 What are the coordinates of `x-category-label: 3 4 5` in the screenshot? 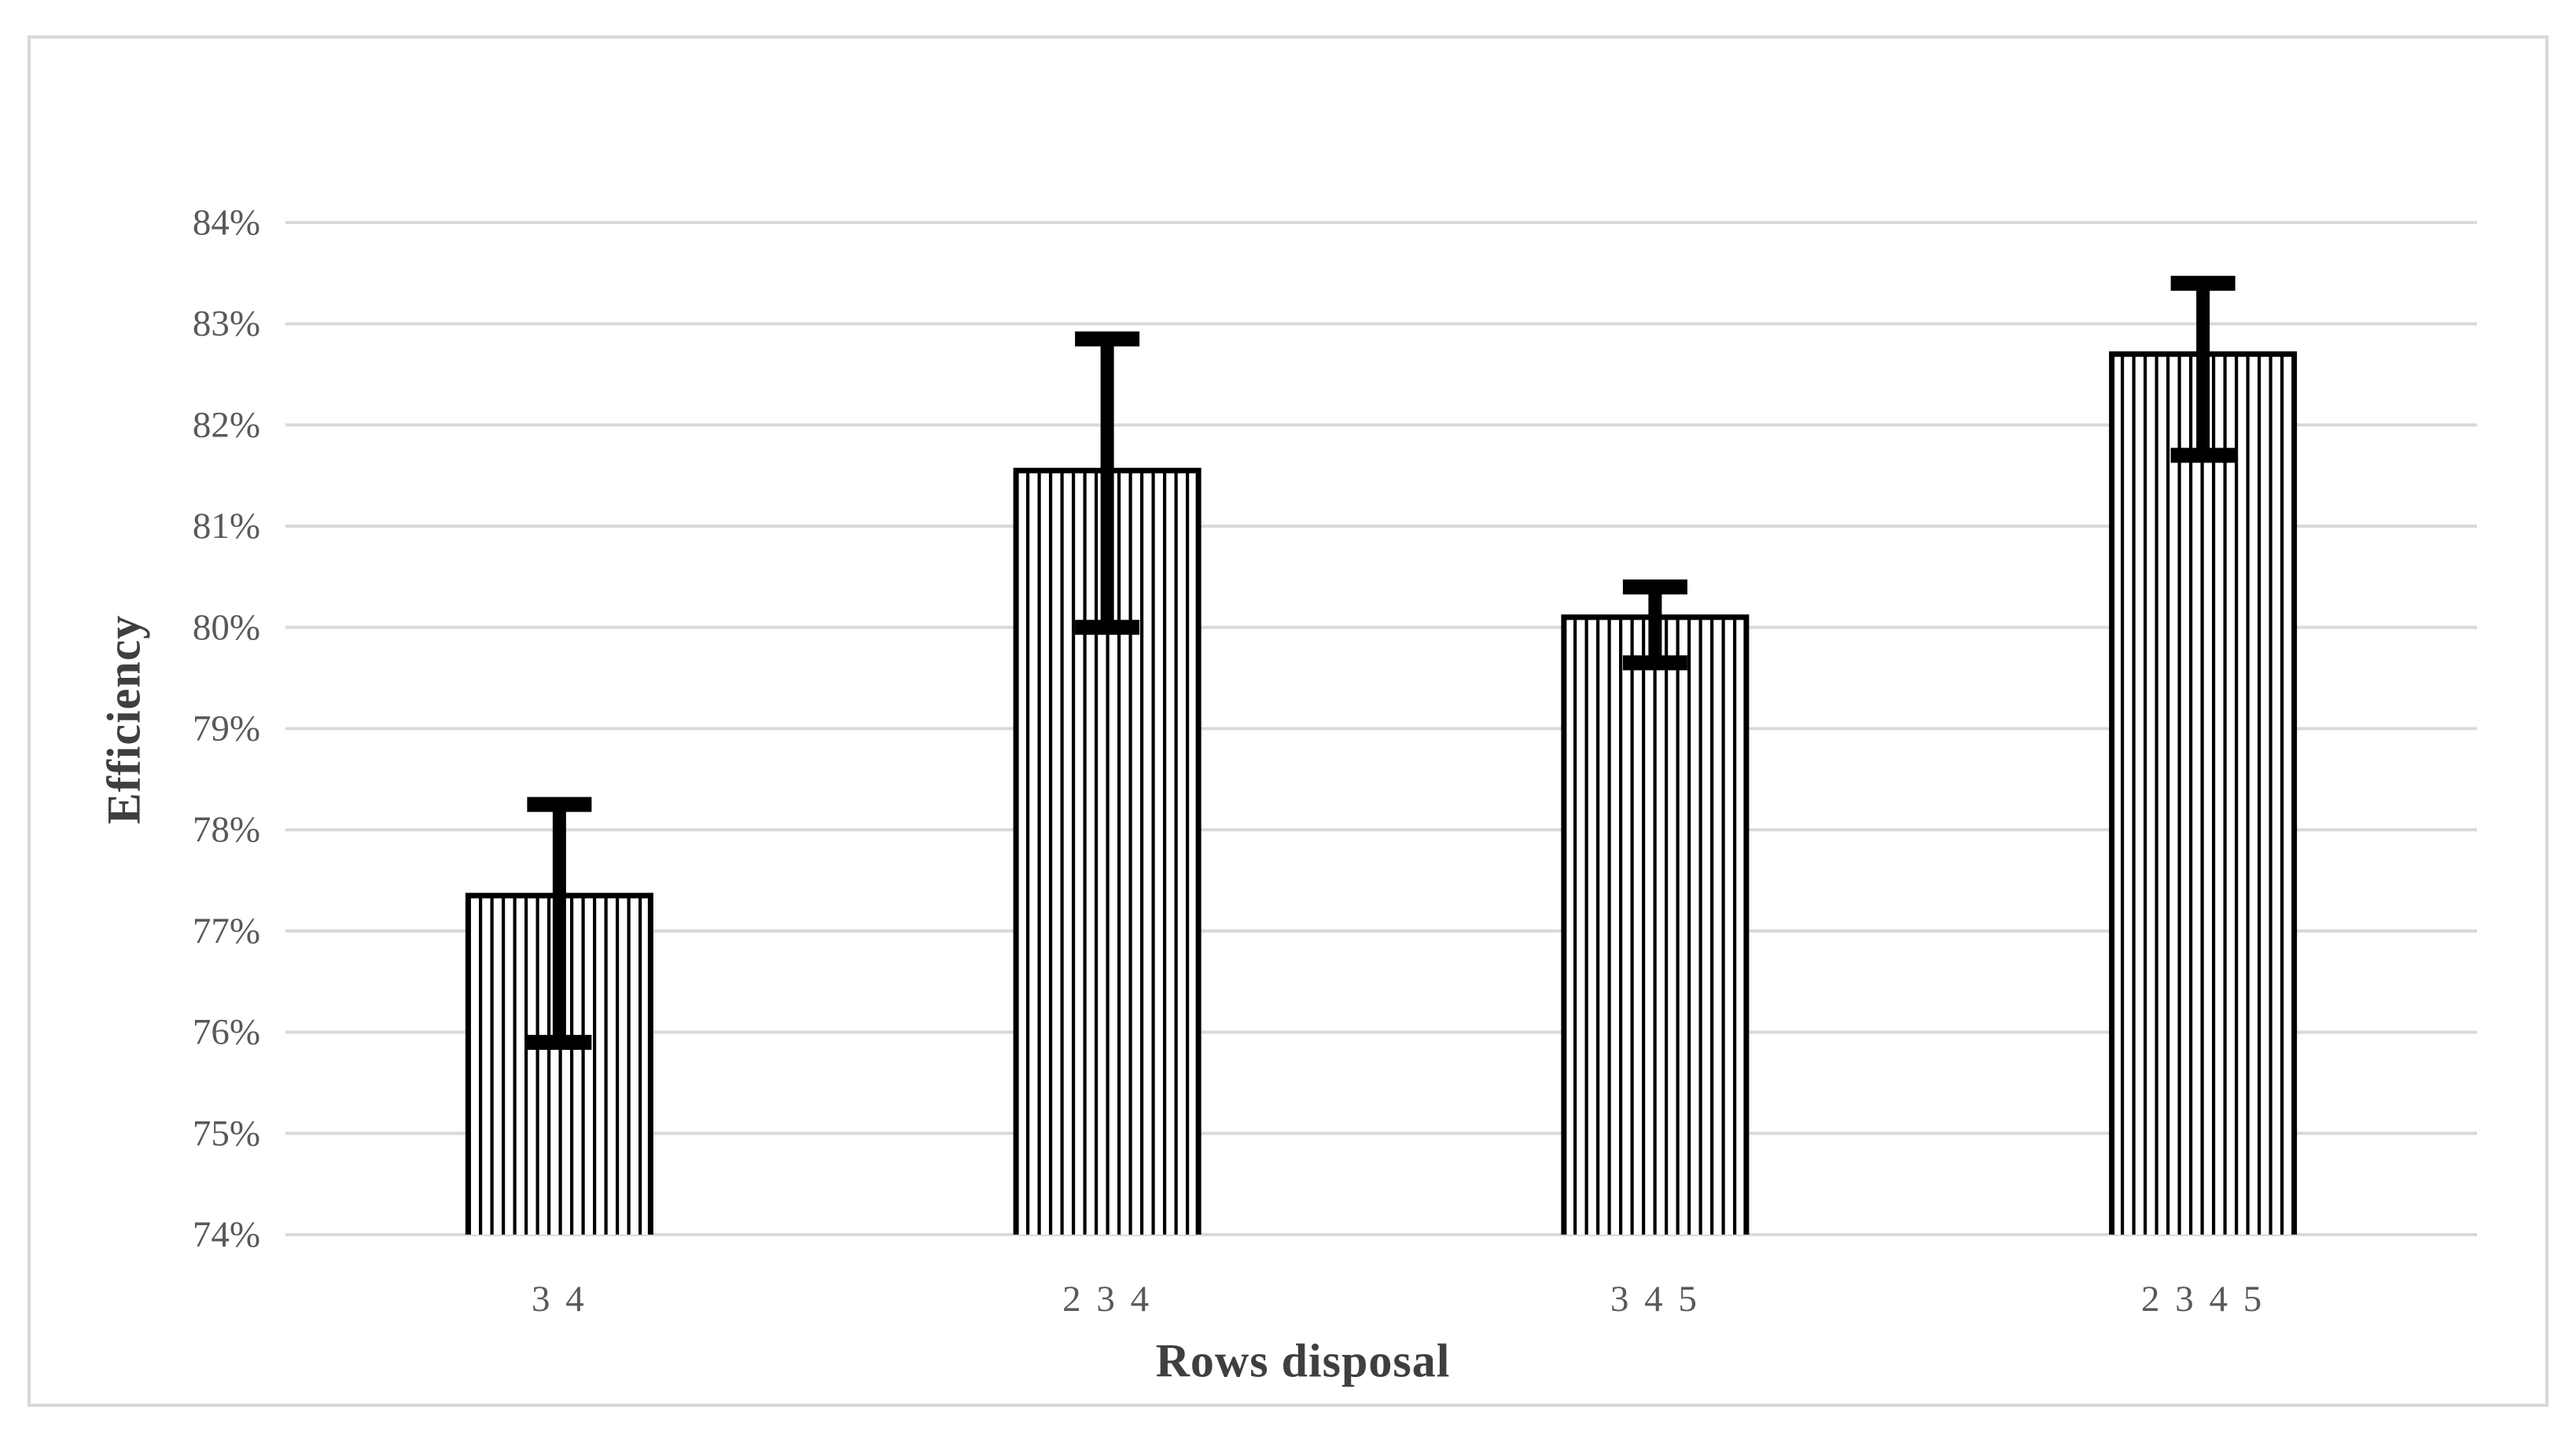 It's located at (1655, 1299).